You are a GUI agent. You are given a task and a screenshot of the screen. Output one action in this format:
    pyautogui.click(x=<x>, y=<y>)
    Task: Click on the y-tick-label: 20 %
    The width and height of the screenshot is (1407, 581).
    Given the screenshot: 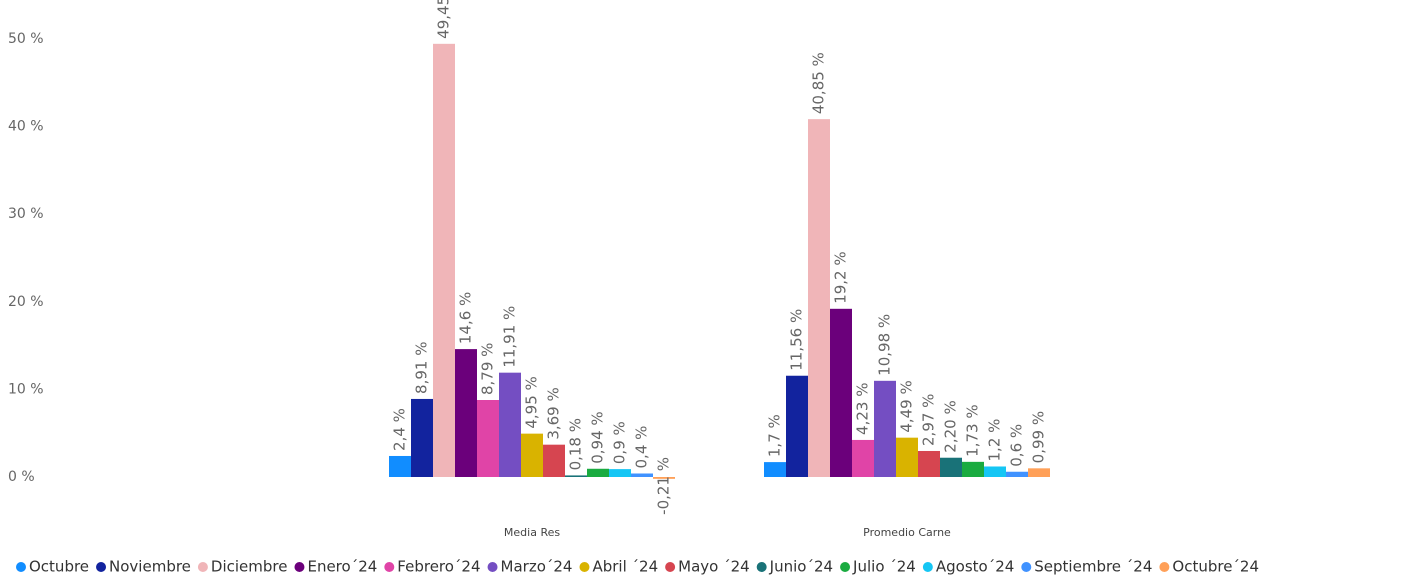 What is the action you would take?
    pyautogui.click(x=26, y=302)
    